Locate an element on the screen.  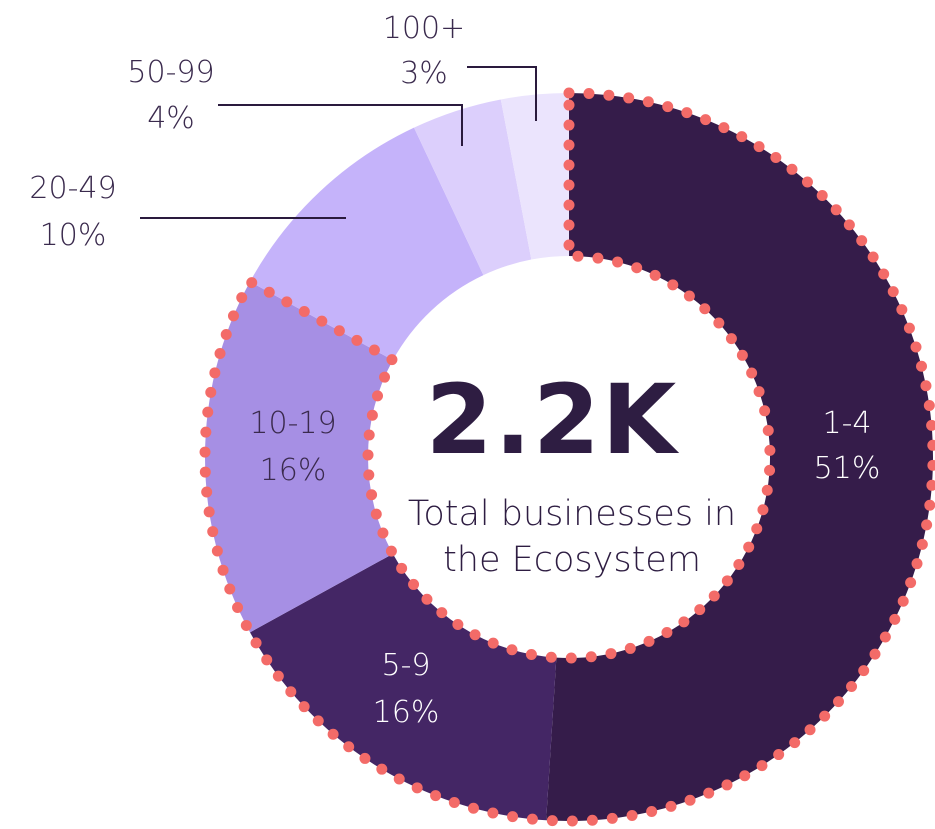
leader-line-100-plus is located at coordinates (502, 93).